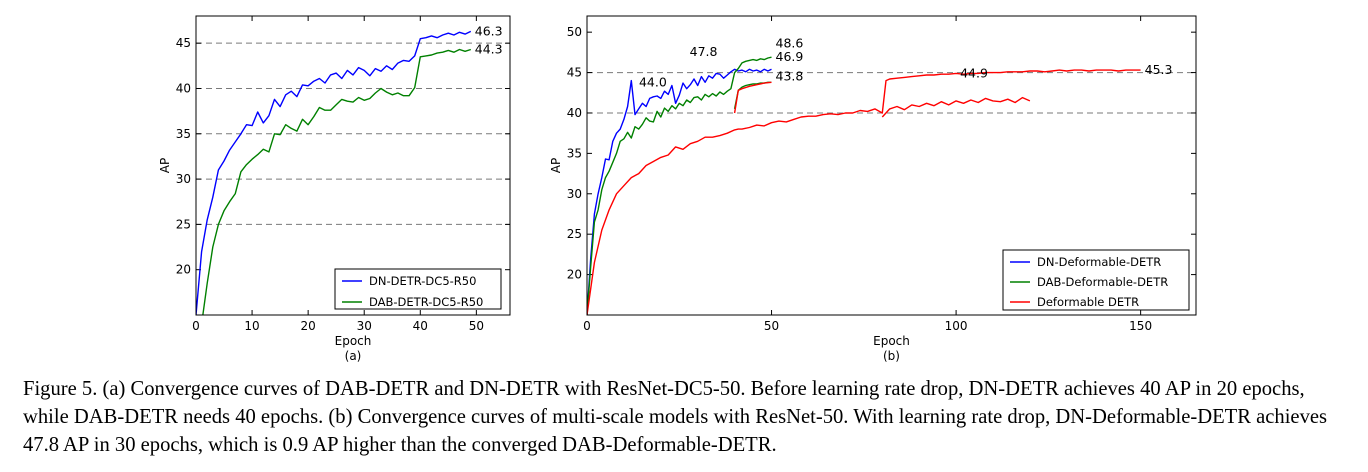 Image resolution: width=1368 pixels, height=472 pixels. Describe the element at coordinates (1099, 262) in the screenshot. I see `legend-label: DN-Deformable-DETR` at that location.